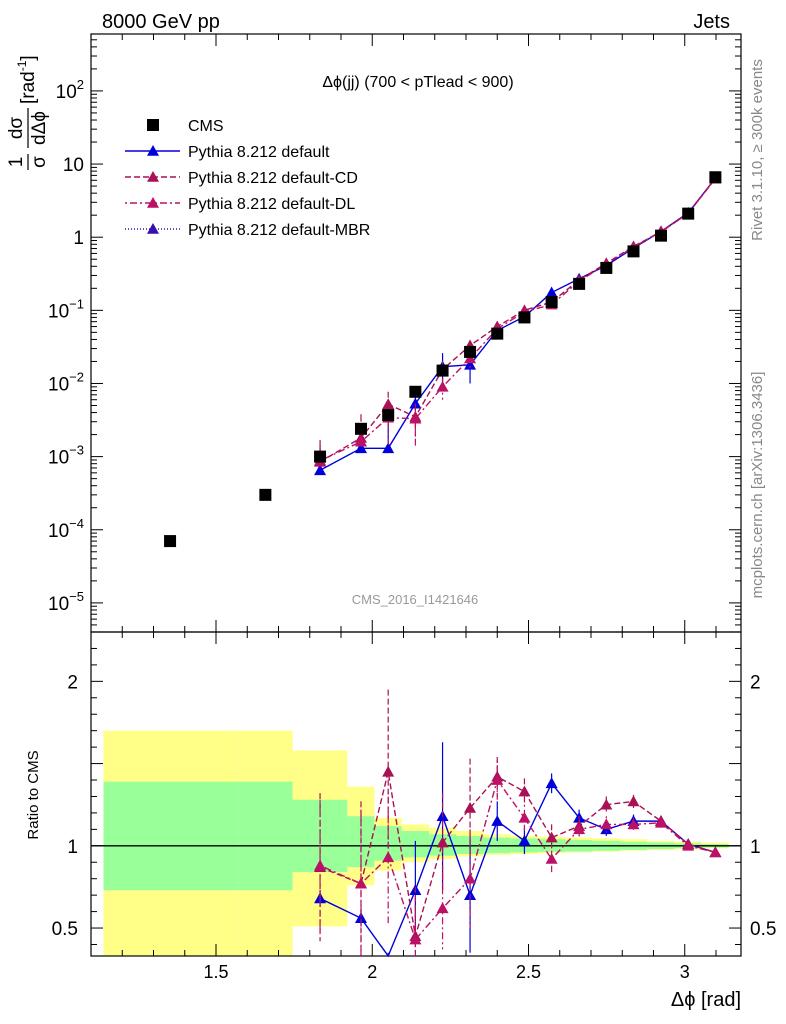  I want to click on y-tick-label: 10, so click(73, 165).